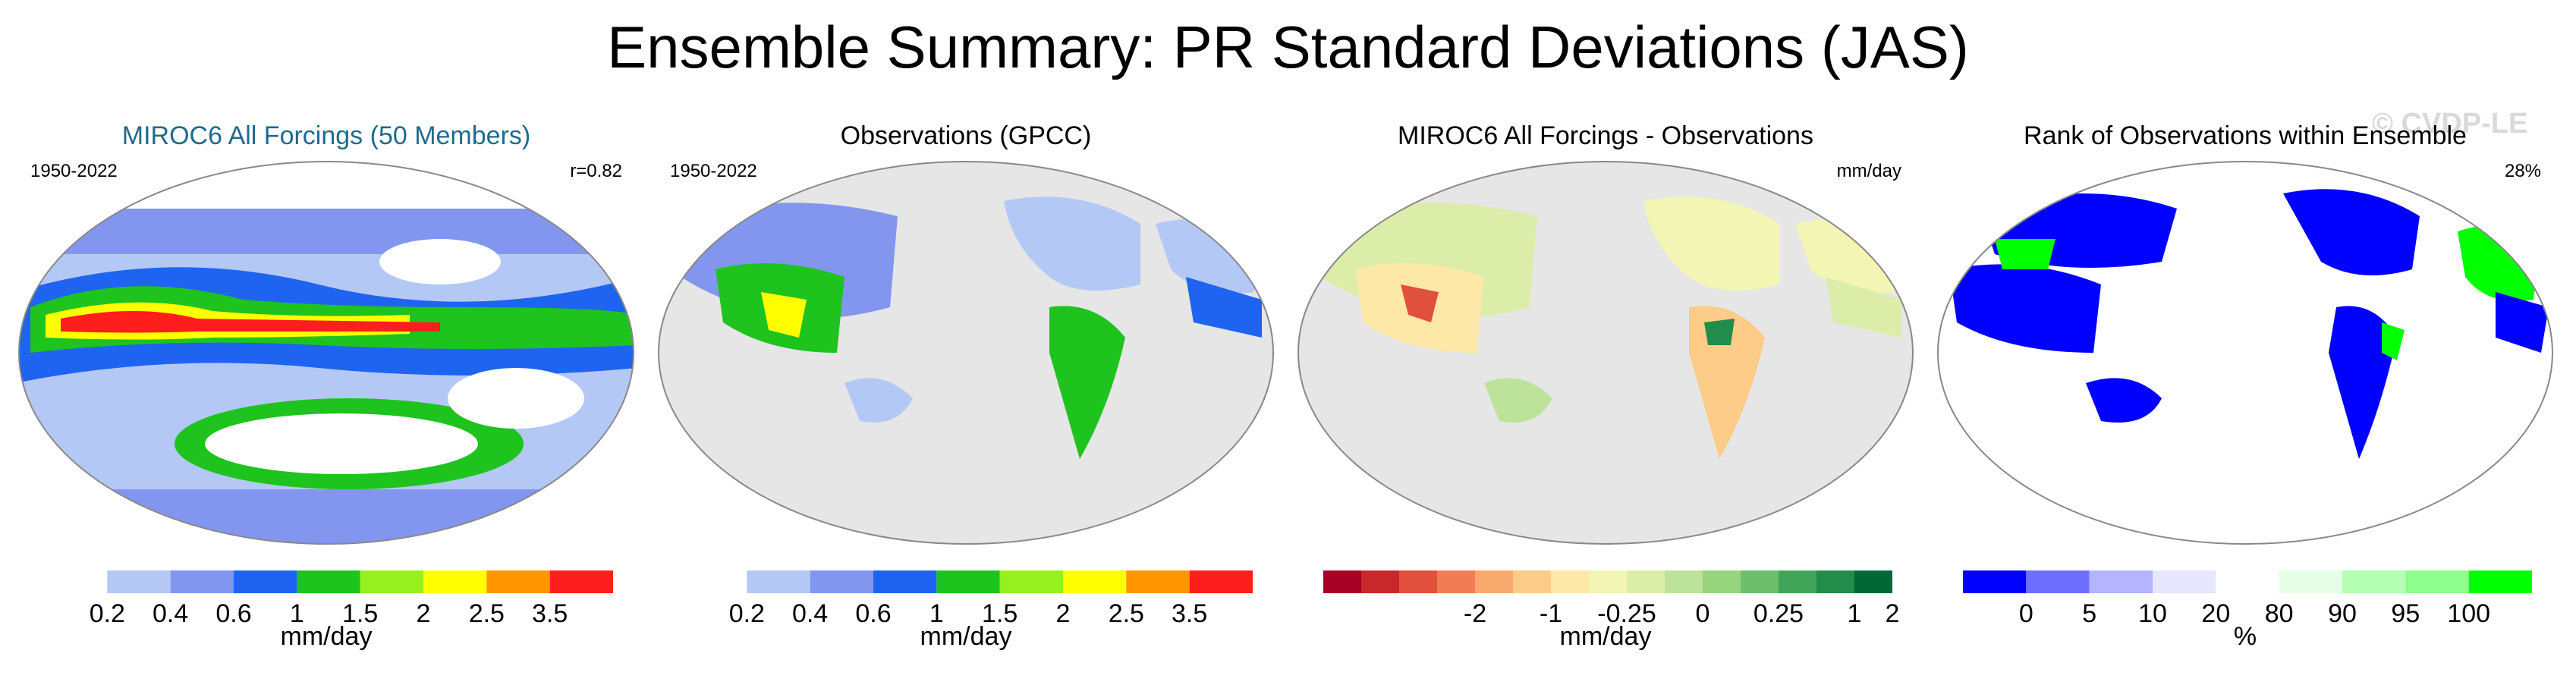  What do you see at coordinates (2089, 613) in the screenshot?
I see `colorbar-tick-label: 5` at bounding box center [2089, 613].